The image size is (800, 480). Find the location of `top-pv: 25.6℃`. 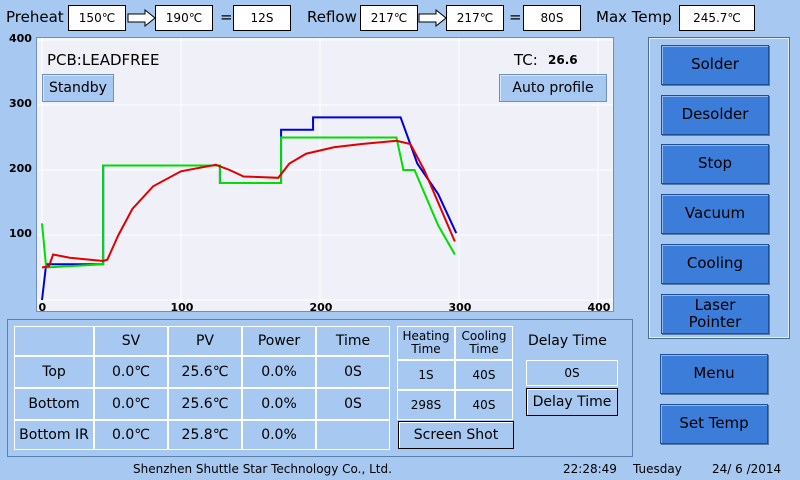

top-pv: 25.6℃ is located at coordinates (205, 372).